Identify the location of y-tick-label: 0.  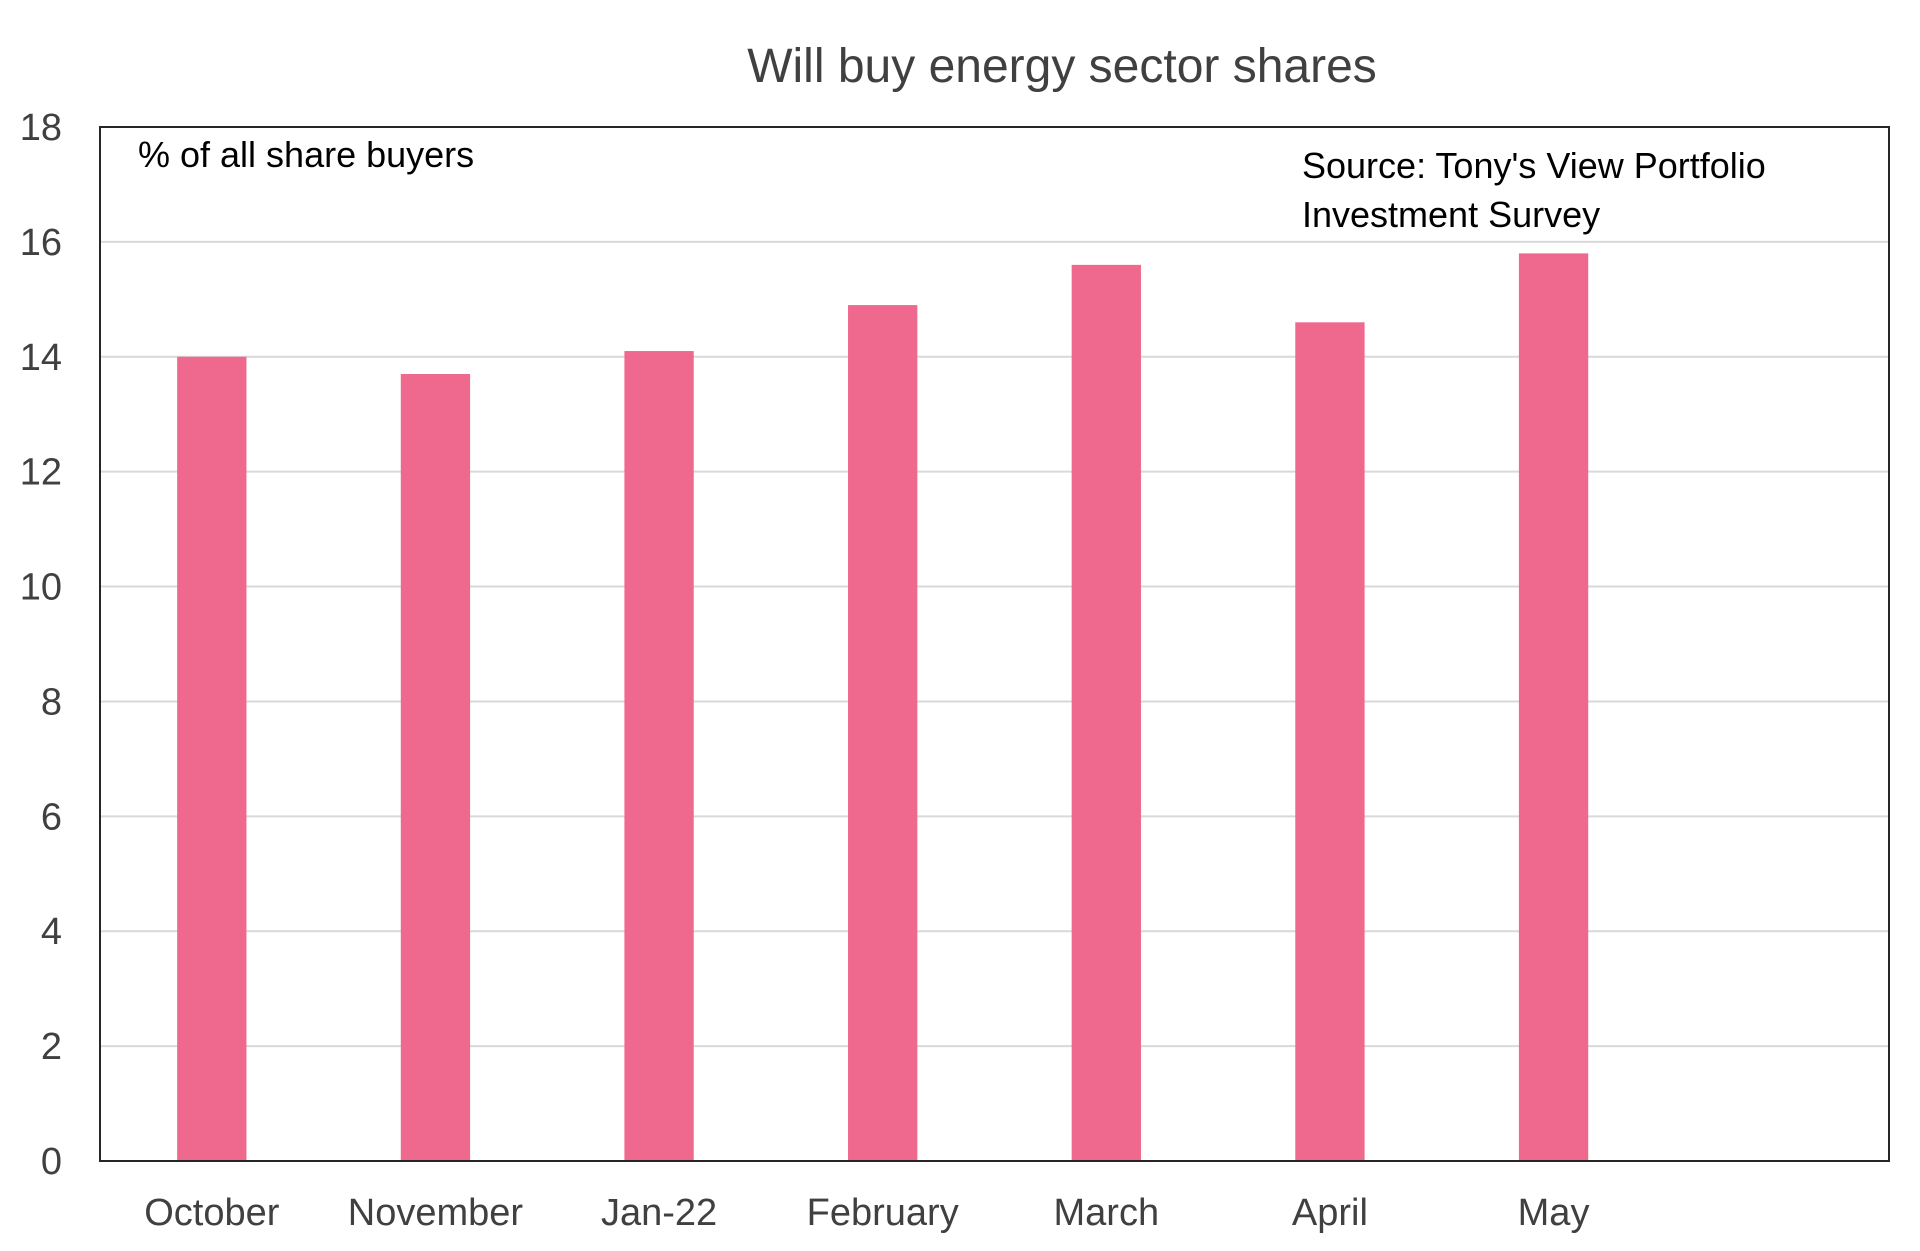
(51, 1162).